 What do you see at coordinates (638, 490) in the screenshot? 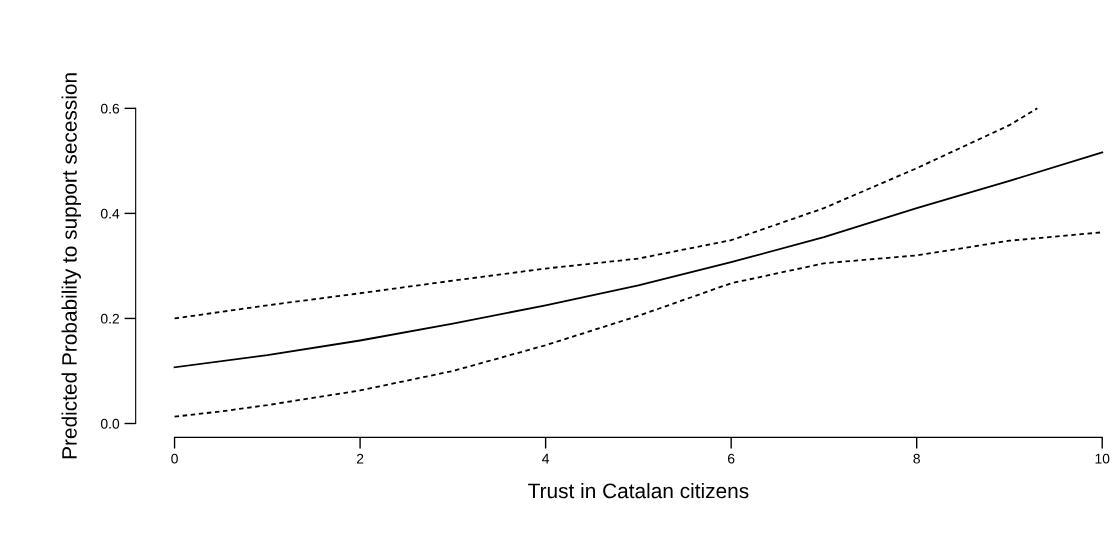
I see `x-axis-title: Trust in Catalan citizens` at bounding box center [638, 490].